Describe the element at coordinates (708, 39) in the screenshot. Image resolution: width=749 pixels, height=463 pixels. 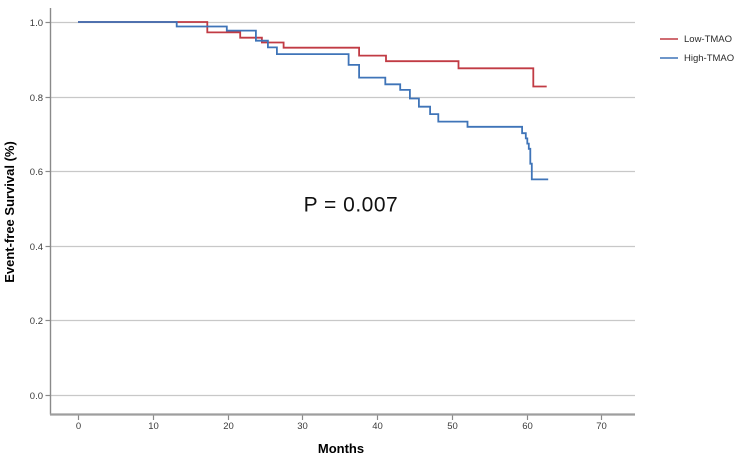
I see `legend-label-low-tmao: Low-TMAO` at that location.